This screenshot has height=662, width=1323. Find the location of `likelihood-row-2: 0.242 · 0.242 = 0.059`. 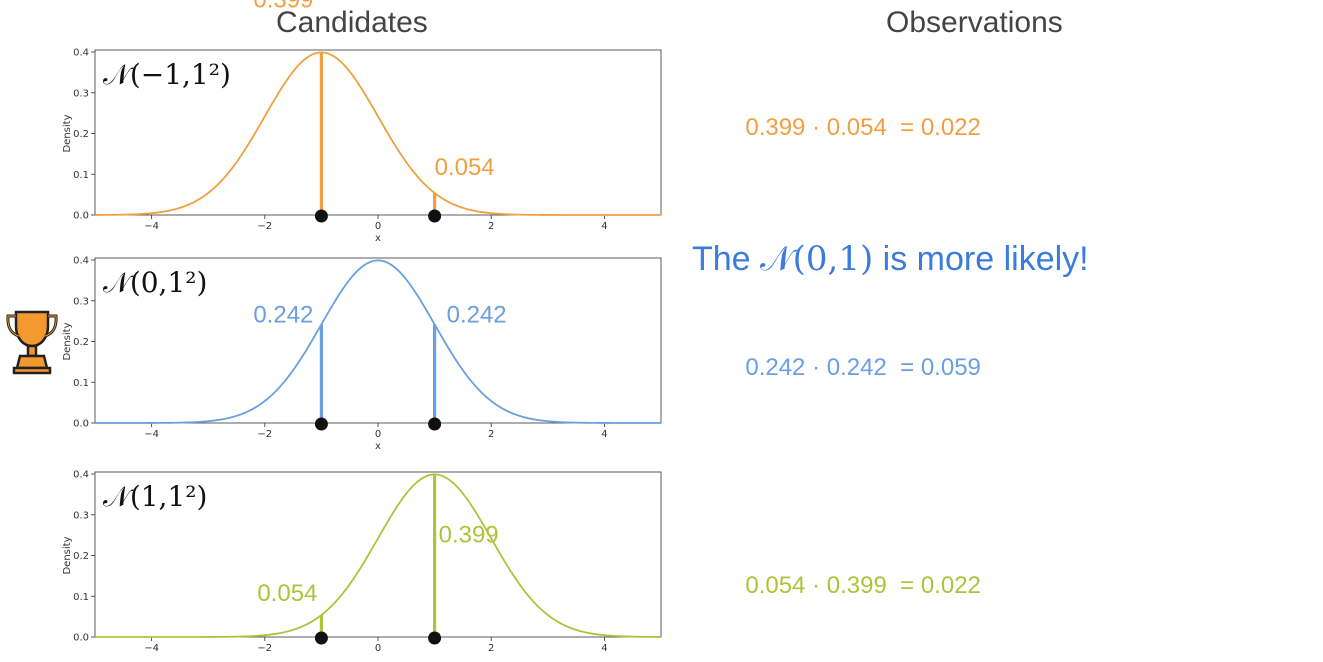

likelihood-row-2: 0.242 · 0.242 = 0.059 is located at coordinates (863, 367).